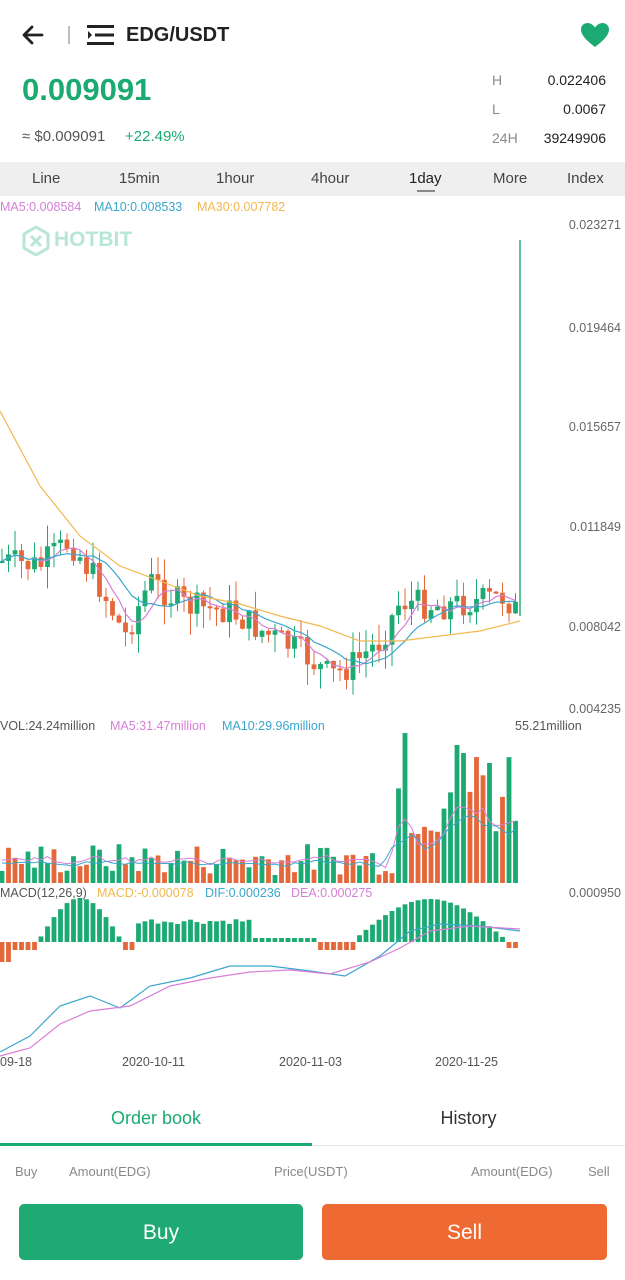 This screenshot has height=1280, width=625. I want to click on macd-value-label: MACD:-0.000078, so click(145, 893).